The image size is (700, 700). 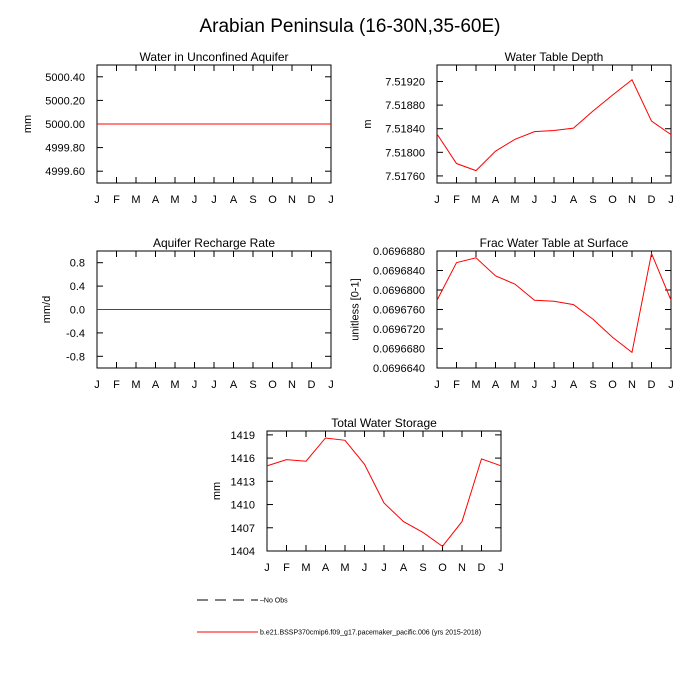 What do you see at coordinates (292, 385) in the screenshot?
I see `recharge-rate-x-tick-label: N` at bounding box center [292, 385].